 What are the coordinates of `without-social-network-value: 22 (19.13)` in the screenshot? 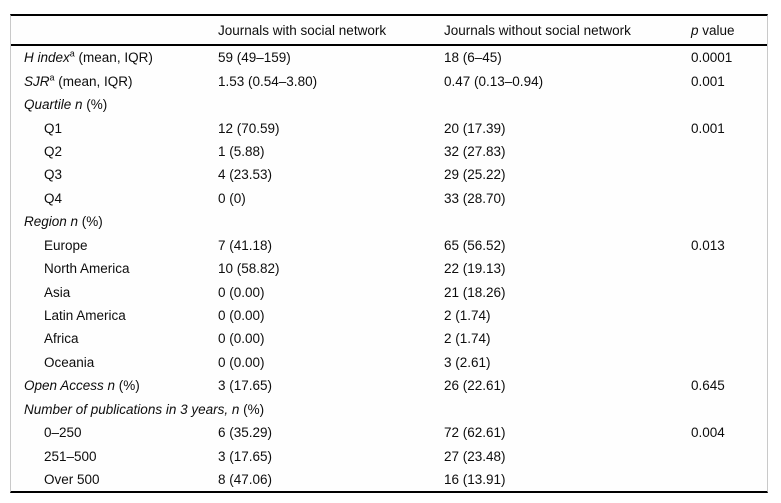 It's located at (475, 269).